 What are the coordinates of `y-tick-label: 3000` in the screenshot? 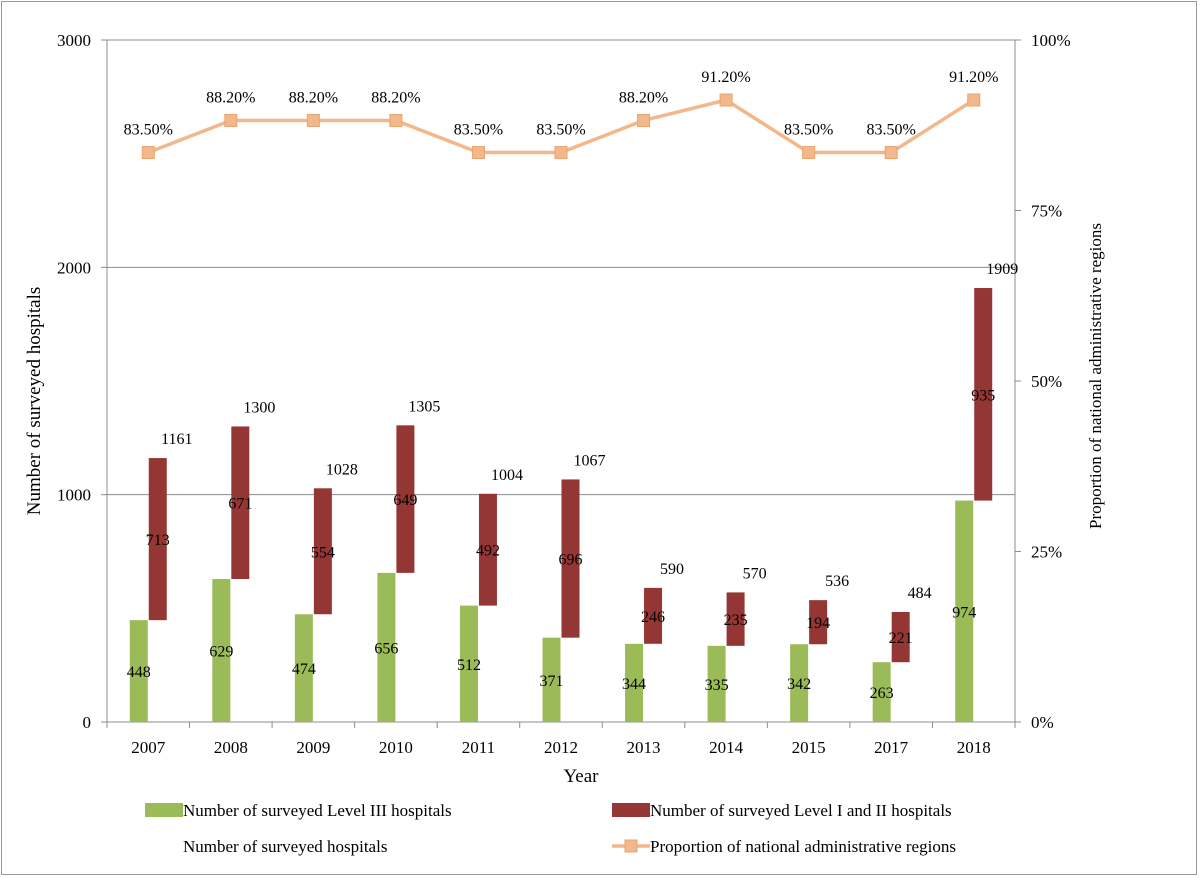 It's located at (74, 40).